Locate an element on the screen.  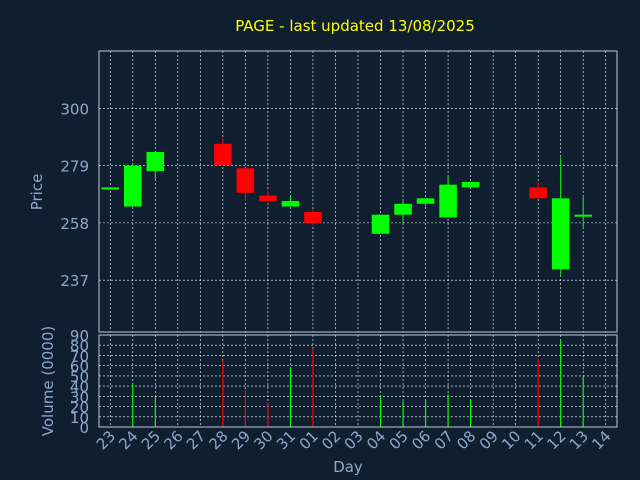
price-tick-label: 237 is located at coordinates (74, 281).